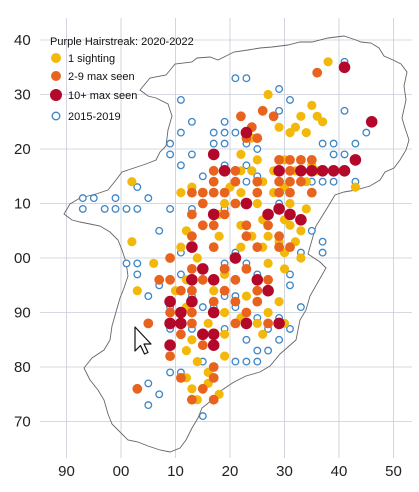  Describe the element at coordinates (22, 204) in the screenshot. I see `y-tick-label: 10` at that location.